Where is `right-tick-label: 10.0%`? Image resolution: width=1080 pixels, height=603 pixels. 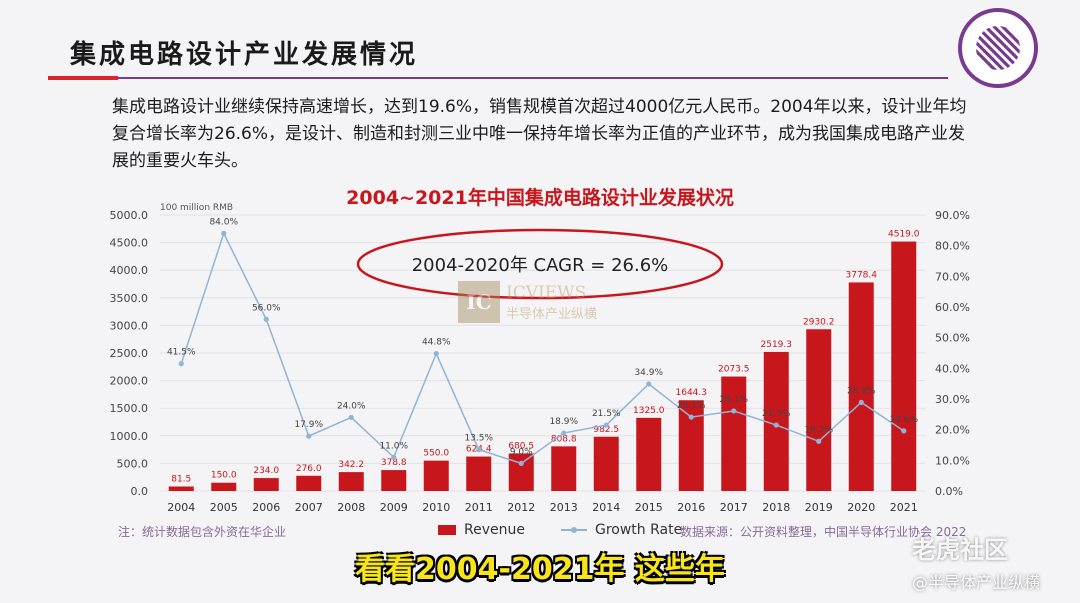 right-tick-label: 10.0% is located at coordinates (952, 460).